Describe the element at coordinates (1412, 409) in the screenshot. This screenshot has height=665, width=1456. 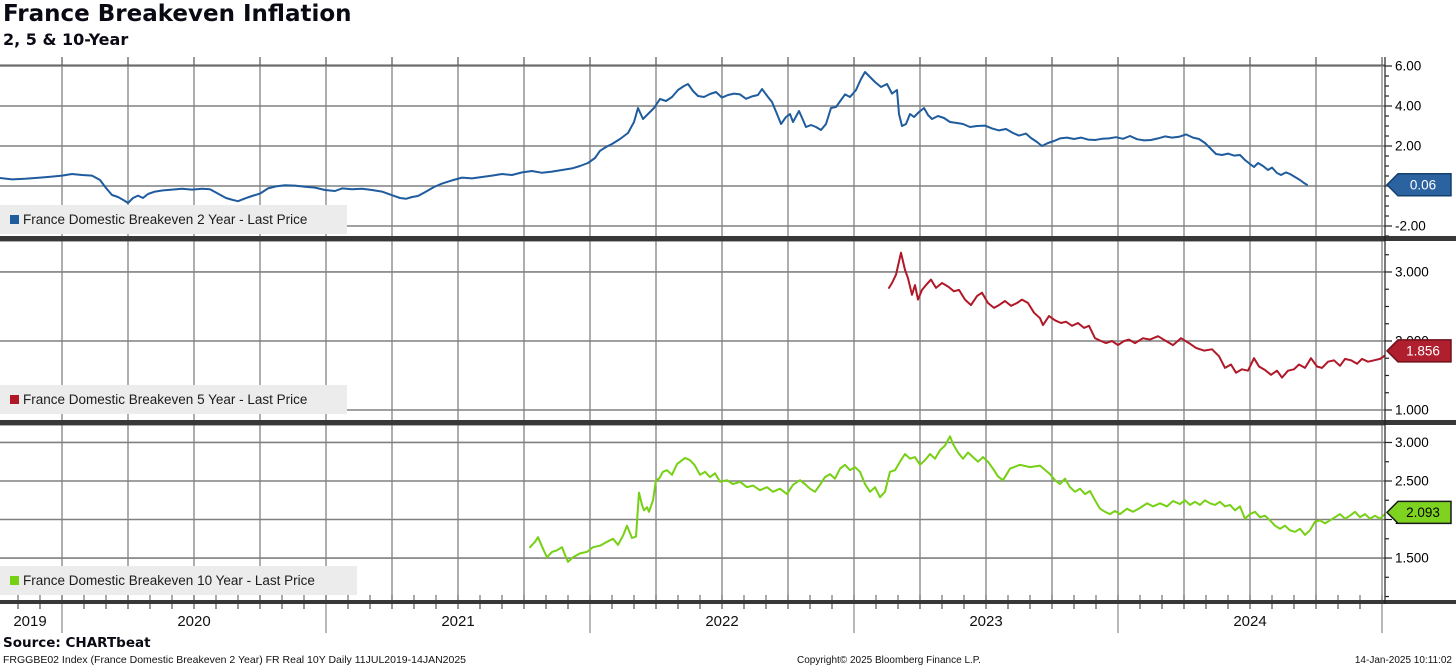
I see `y-axis-label: 1.000` at that location.